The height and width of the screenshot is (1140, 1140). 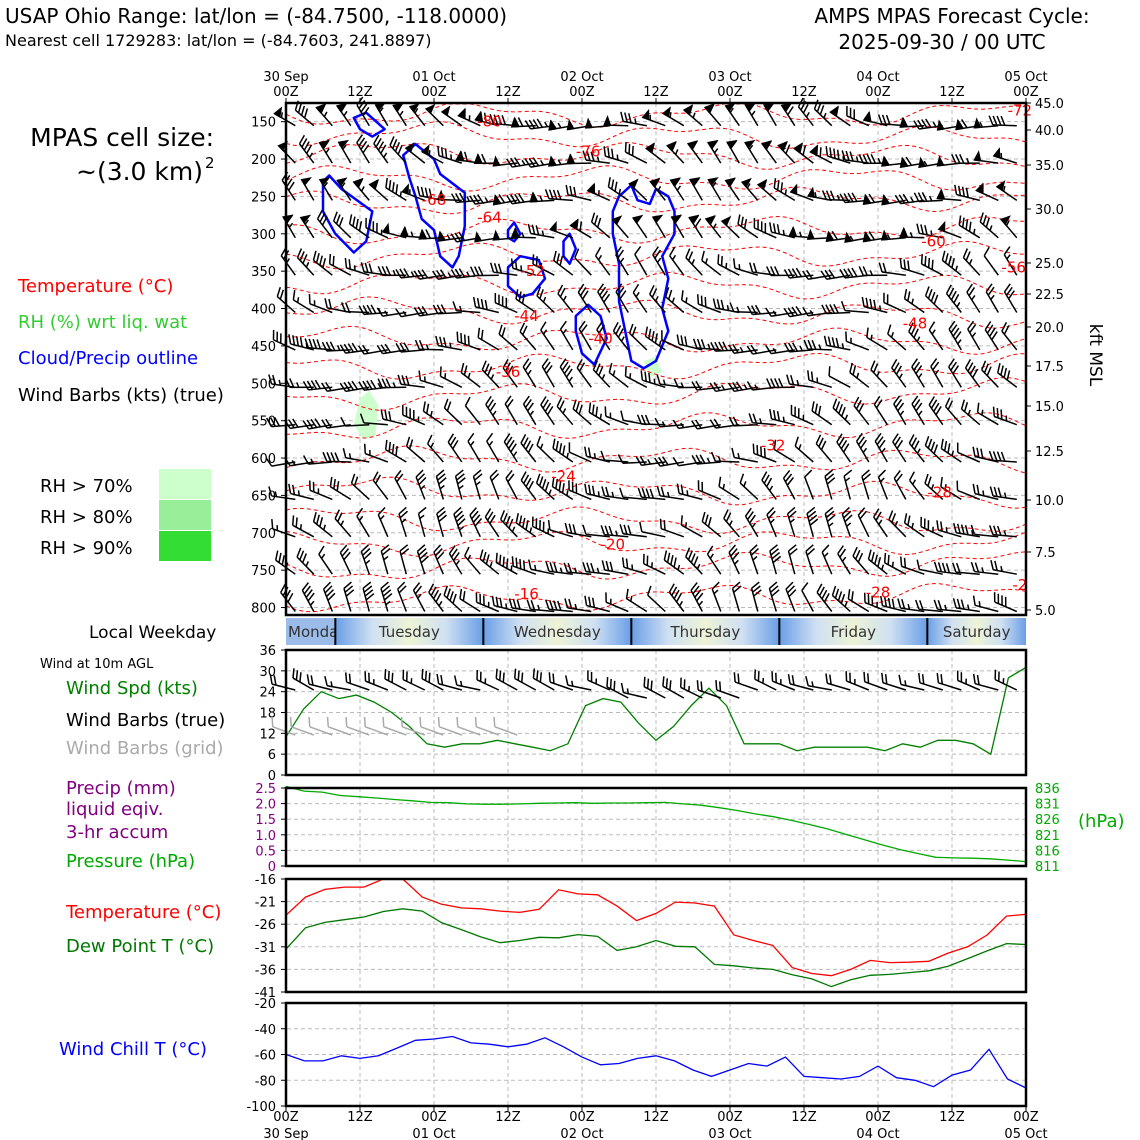 I want to click on legend-precip: Precip (mm), so click(x=121, y=788).